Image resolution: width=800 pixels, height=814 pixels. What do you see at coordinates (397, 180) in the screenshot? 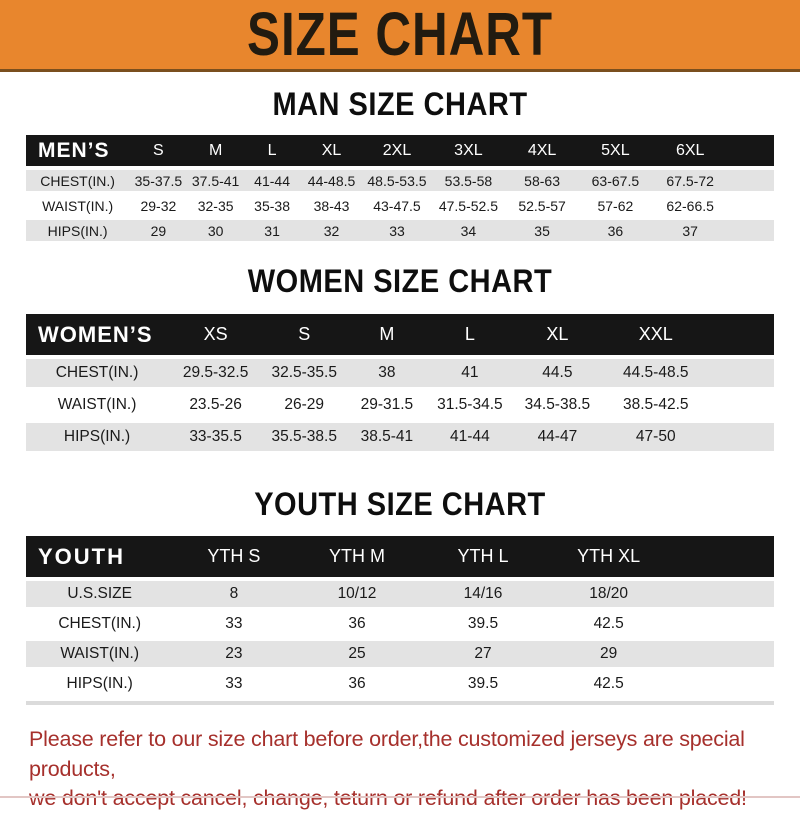
I see `cell-value: 48.5-53.5` at bounding box center [397, 180].